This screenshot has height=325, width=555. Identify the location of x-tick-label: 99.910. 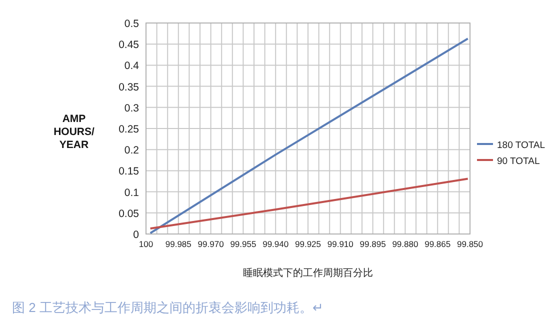
(340, 244).